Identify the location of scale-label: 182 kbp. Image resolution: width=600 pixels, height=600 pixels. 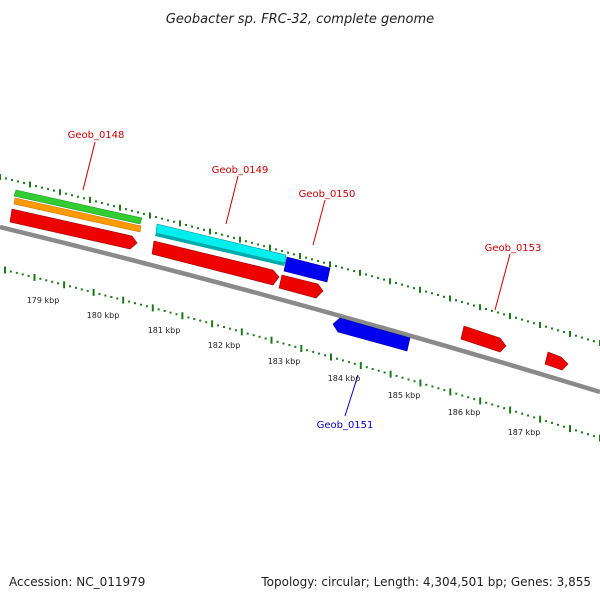
(224, 345).